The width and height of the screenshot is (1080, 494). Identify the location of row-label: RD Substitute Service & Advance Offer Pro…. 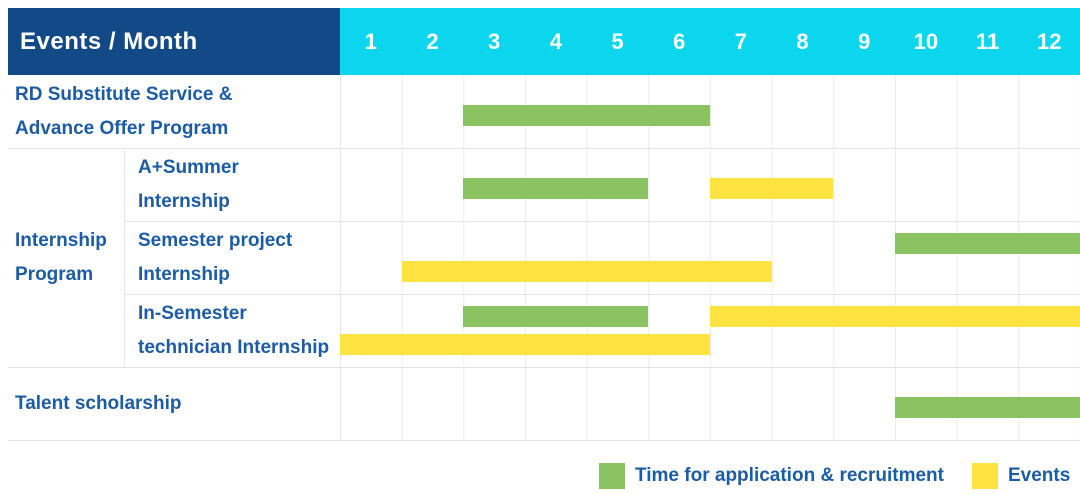
(174, 111).